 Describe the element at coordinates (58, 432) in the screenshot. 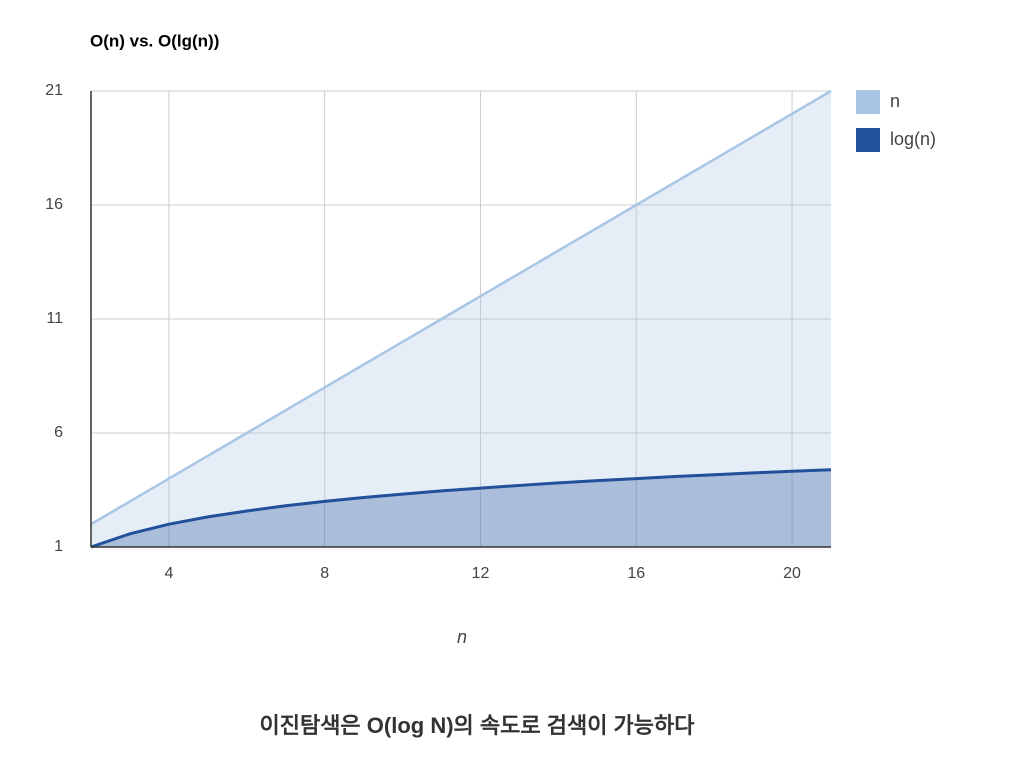

I see `y-tick-label: 6` at that location.